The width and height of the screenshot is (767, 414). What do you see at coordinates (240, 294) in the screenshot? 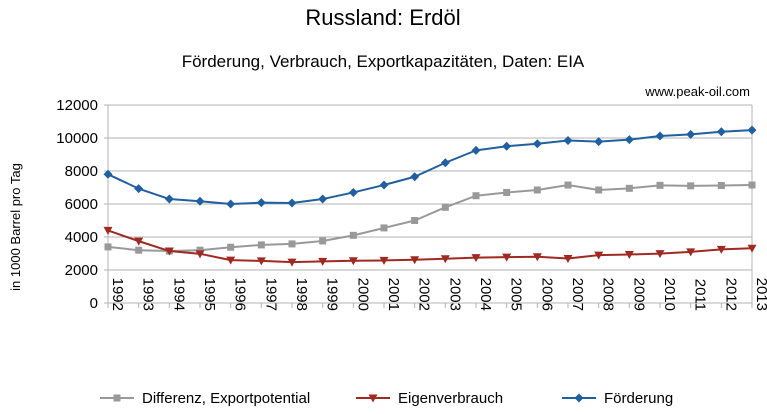
I see `x-tick-label: 1996` at bounding box center [240, 294].